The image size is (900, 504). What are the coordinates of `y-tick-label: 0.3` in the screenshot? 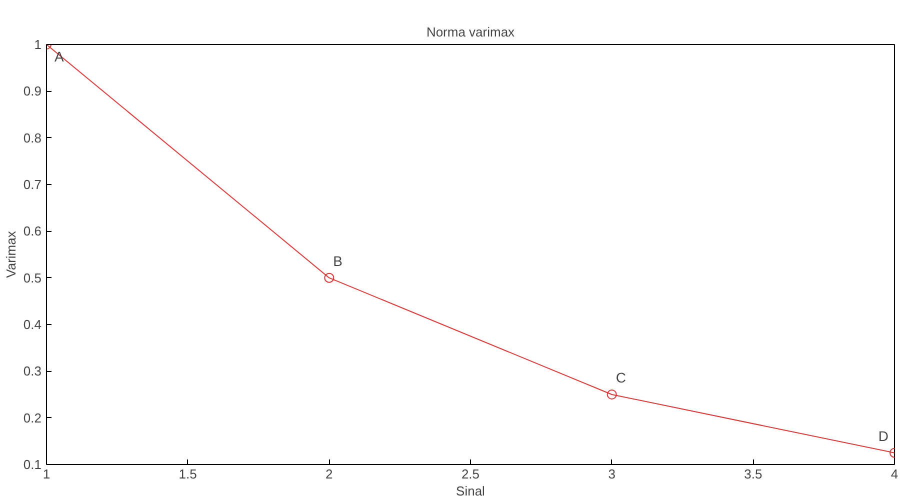 It's located at (32, 371).